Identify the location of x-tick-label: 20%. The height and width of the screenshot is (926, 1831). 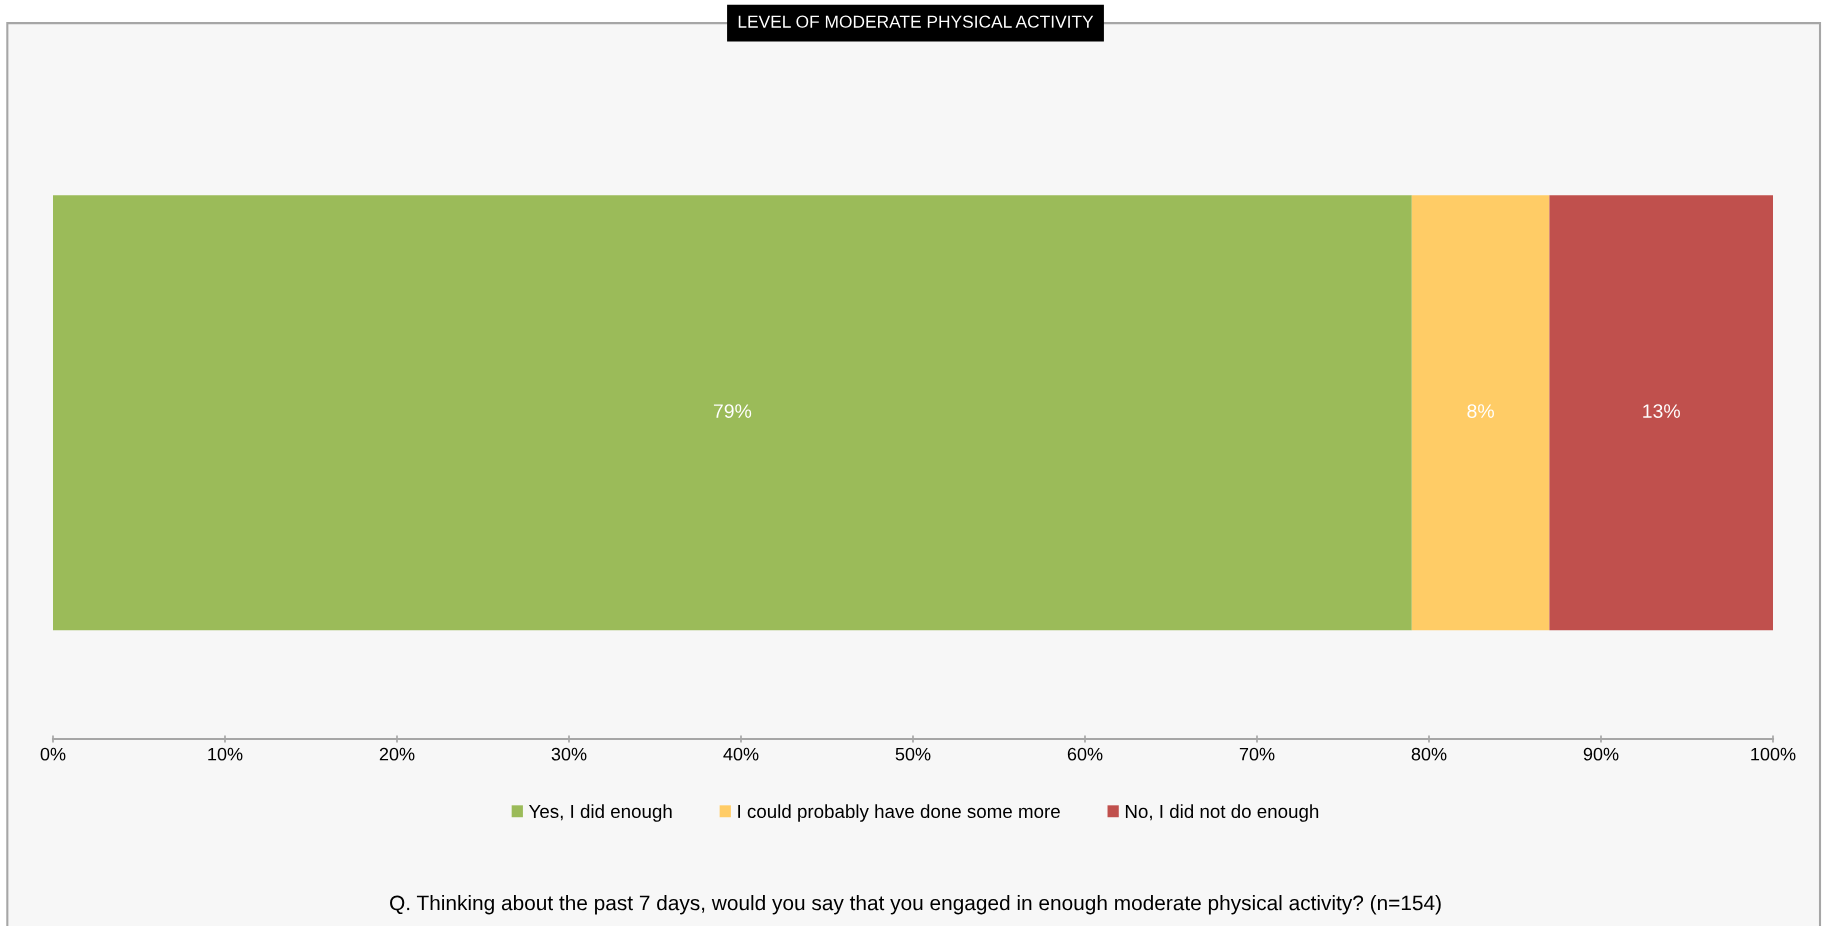
(397, 754).